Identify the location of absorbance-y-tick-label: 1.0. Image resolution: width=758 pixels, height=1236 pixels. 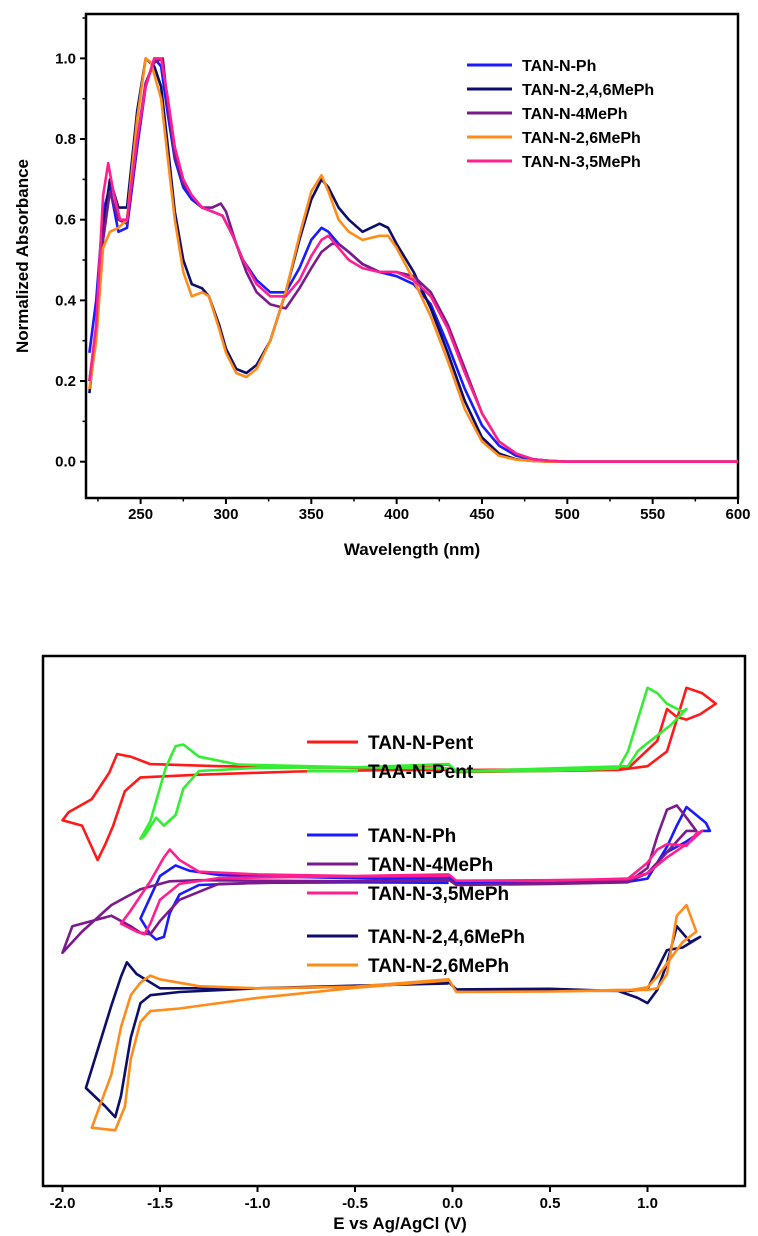
(65, 58).